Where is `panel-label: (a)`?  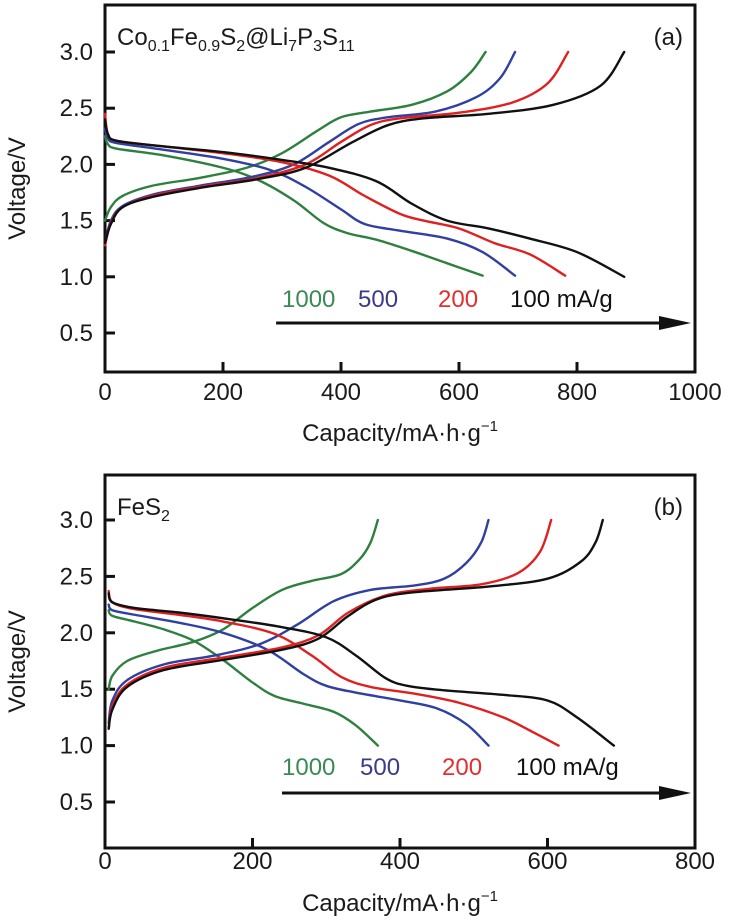
panel-label: (a) is located at coordinates (668, 37).